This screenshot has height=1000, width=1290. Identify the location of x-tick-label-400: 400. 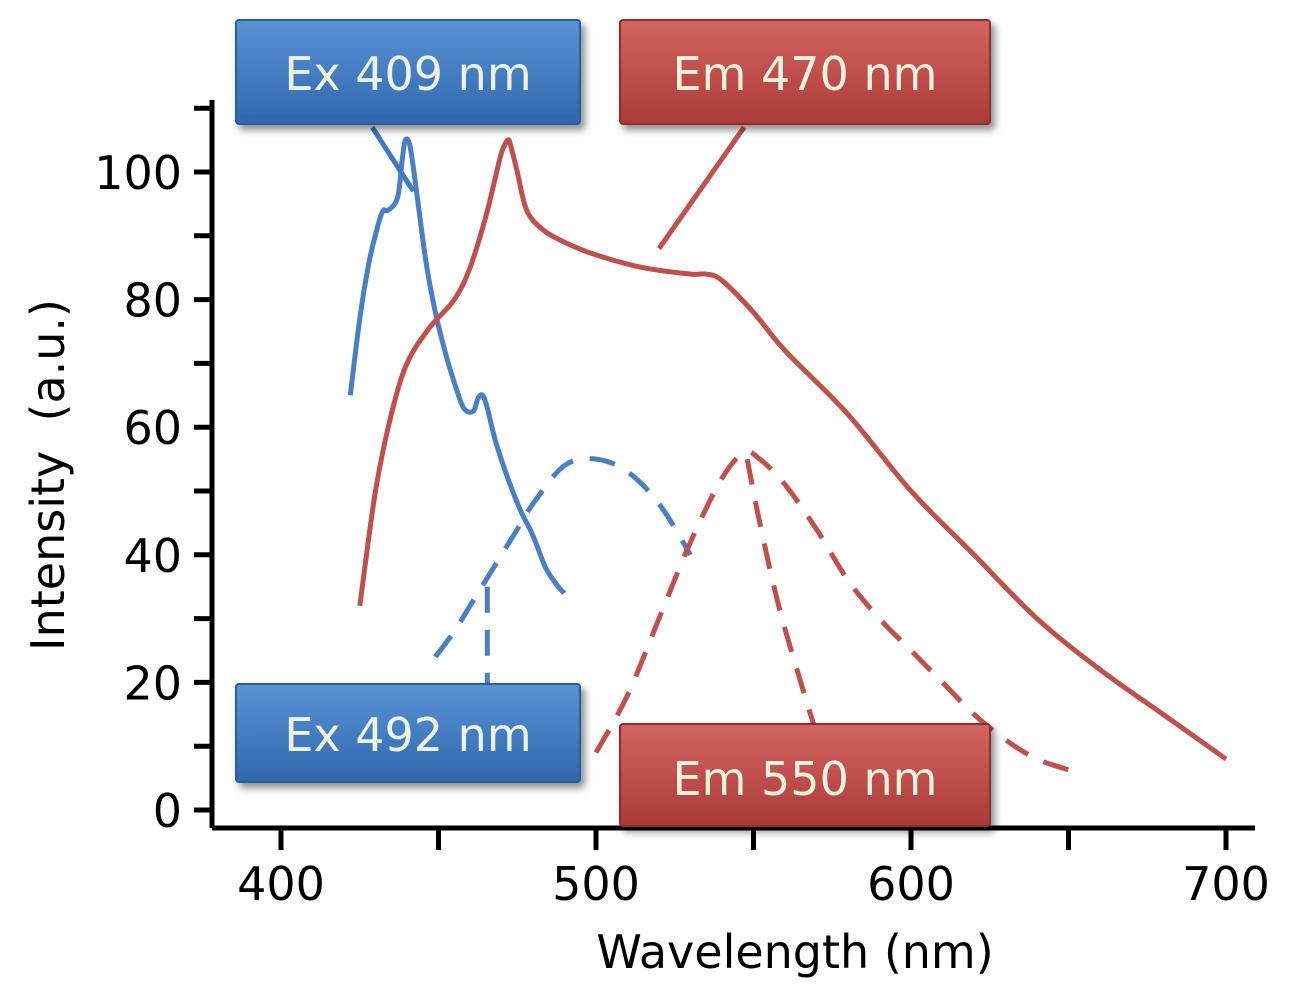
(281, 884).